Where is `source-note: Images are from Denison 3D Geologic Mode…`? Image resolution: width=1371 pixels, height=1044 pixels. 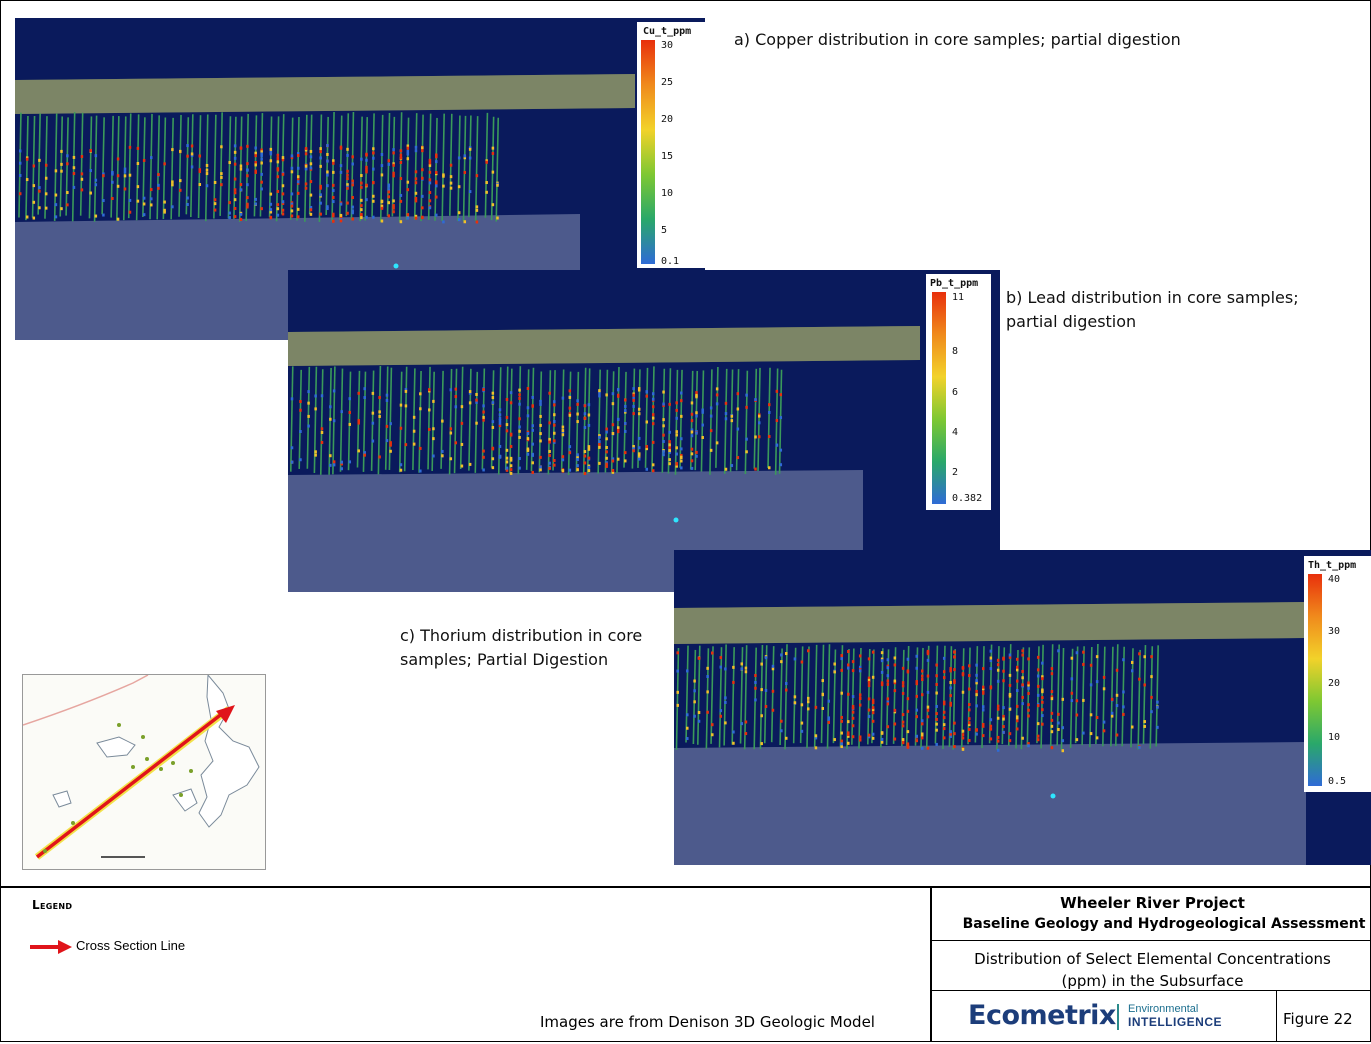
source-note: Images are from Denison 3D Geologic Mode… is located at coordinates (707, 1022).